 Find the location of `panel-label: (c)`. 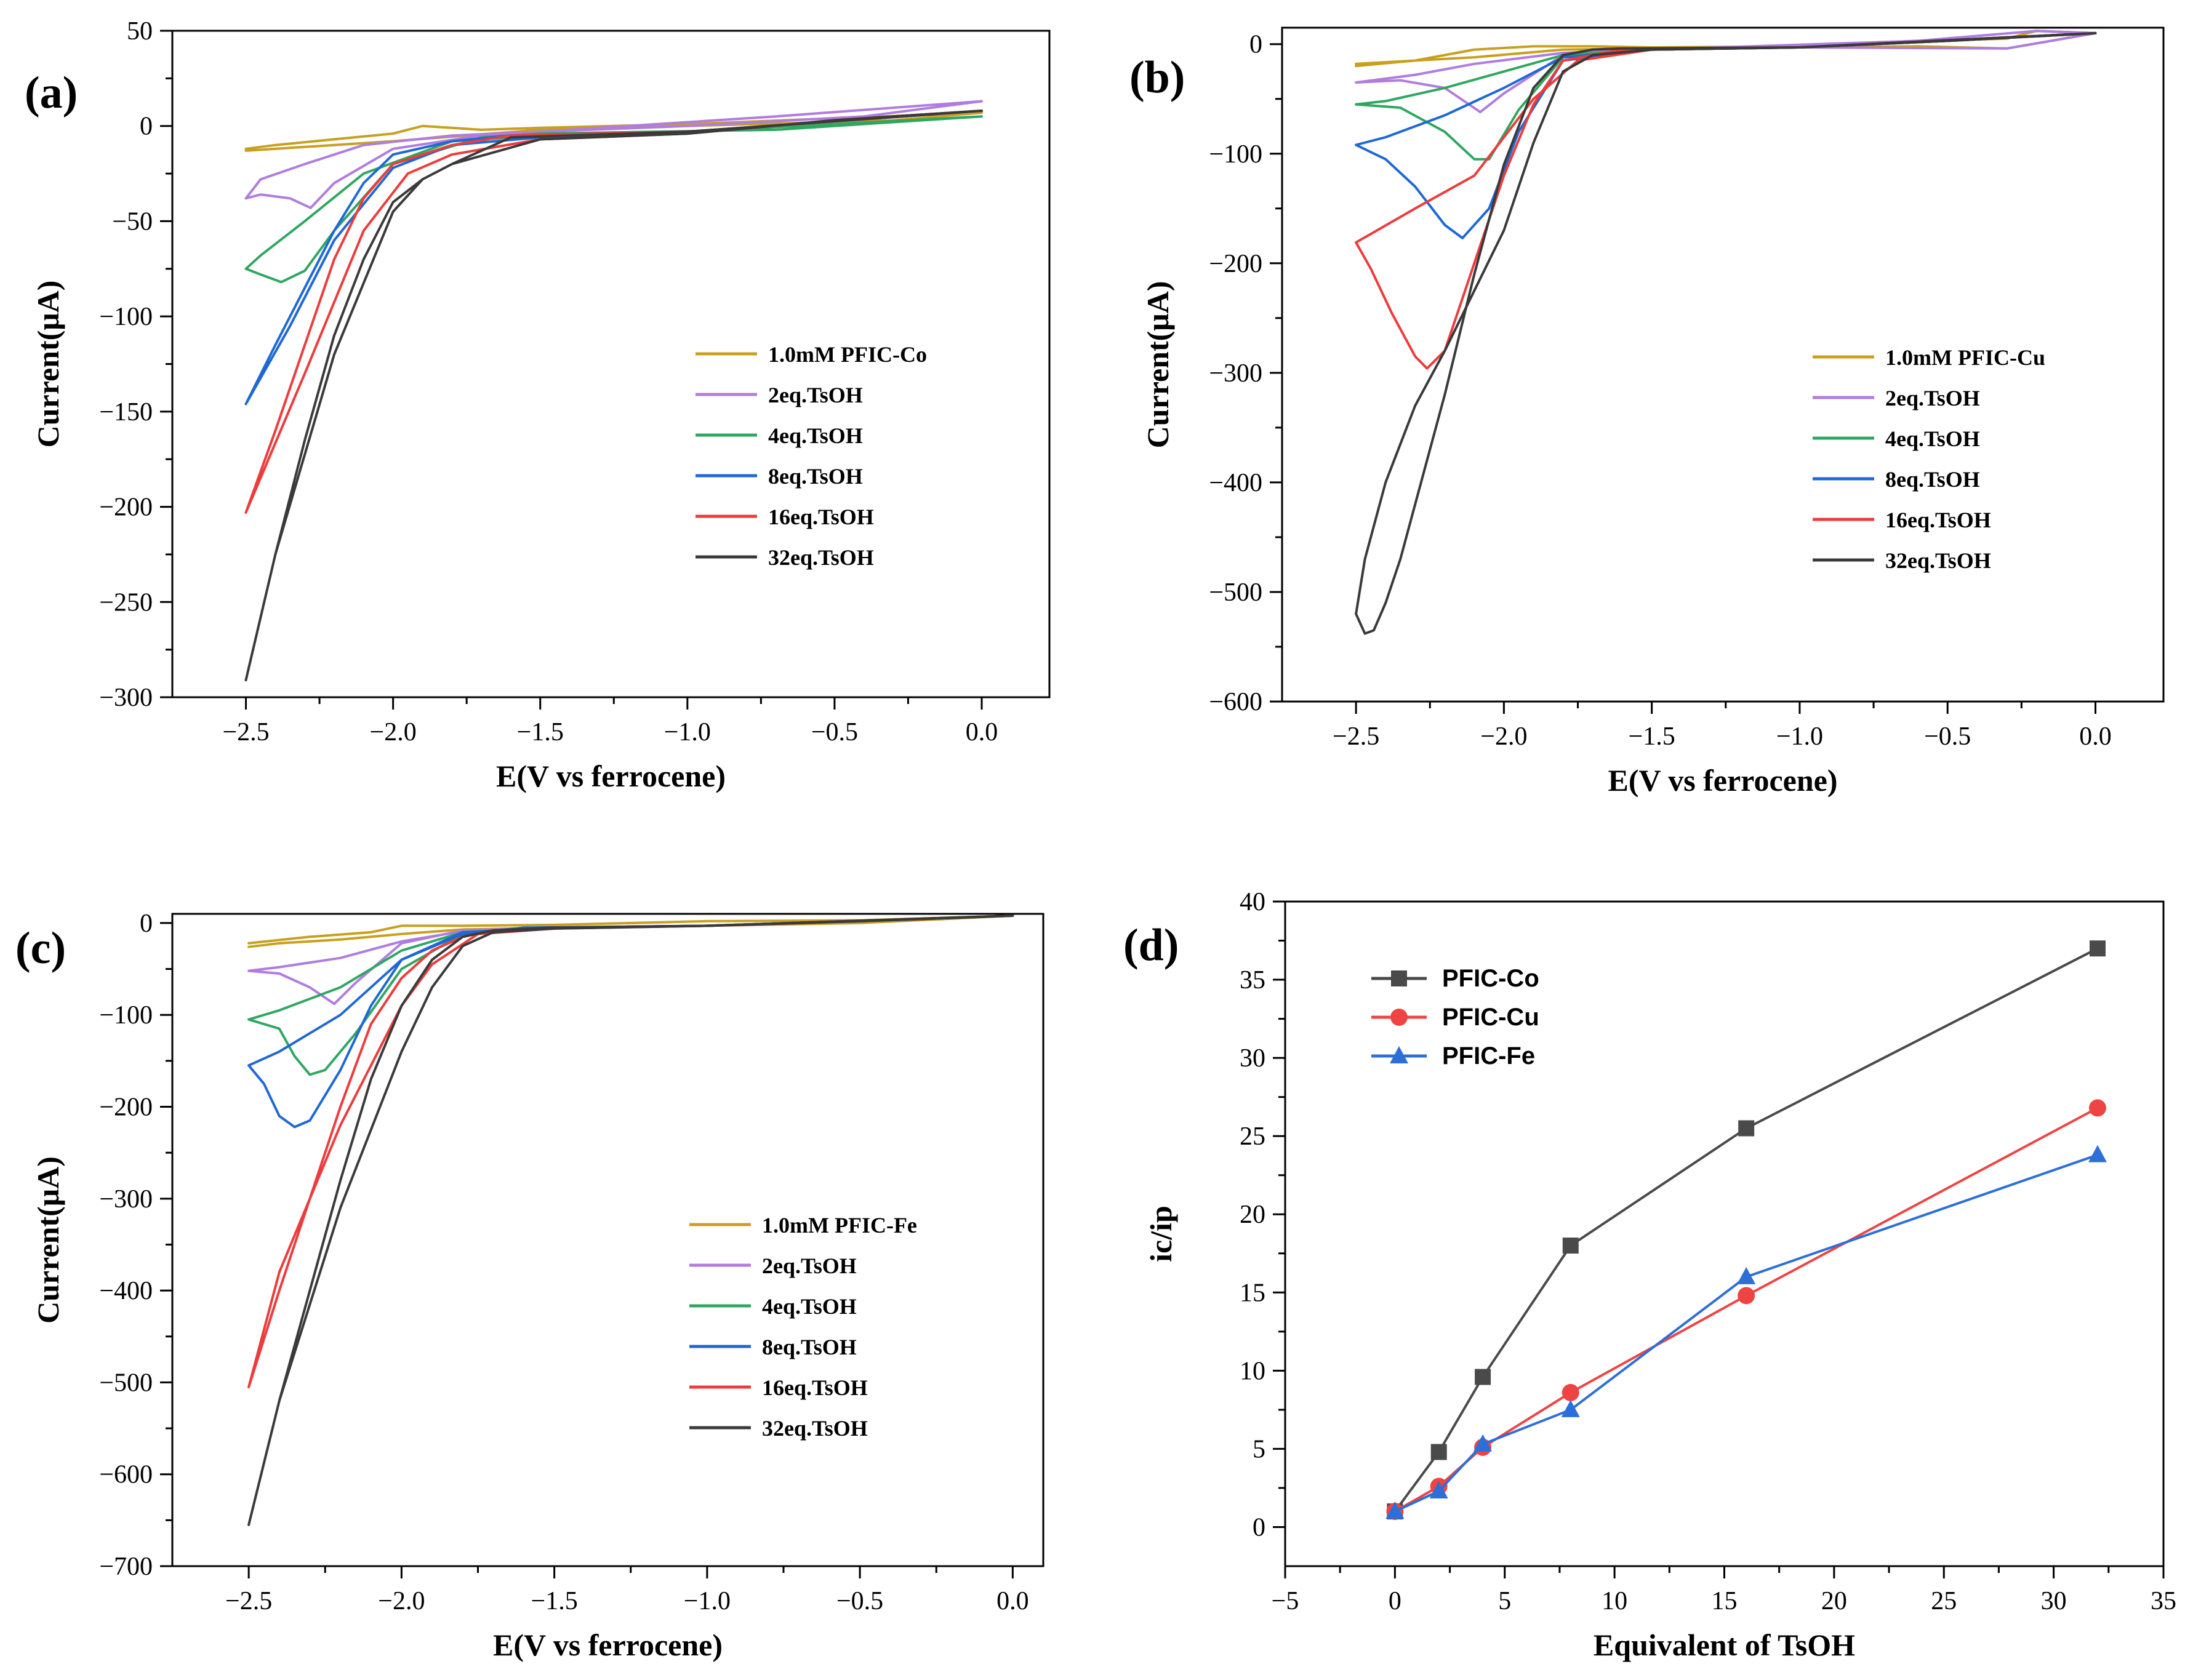

panel-label: (c) is located at coordinates (40, 948).